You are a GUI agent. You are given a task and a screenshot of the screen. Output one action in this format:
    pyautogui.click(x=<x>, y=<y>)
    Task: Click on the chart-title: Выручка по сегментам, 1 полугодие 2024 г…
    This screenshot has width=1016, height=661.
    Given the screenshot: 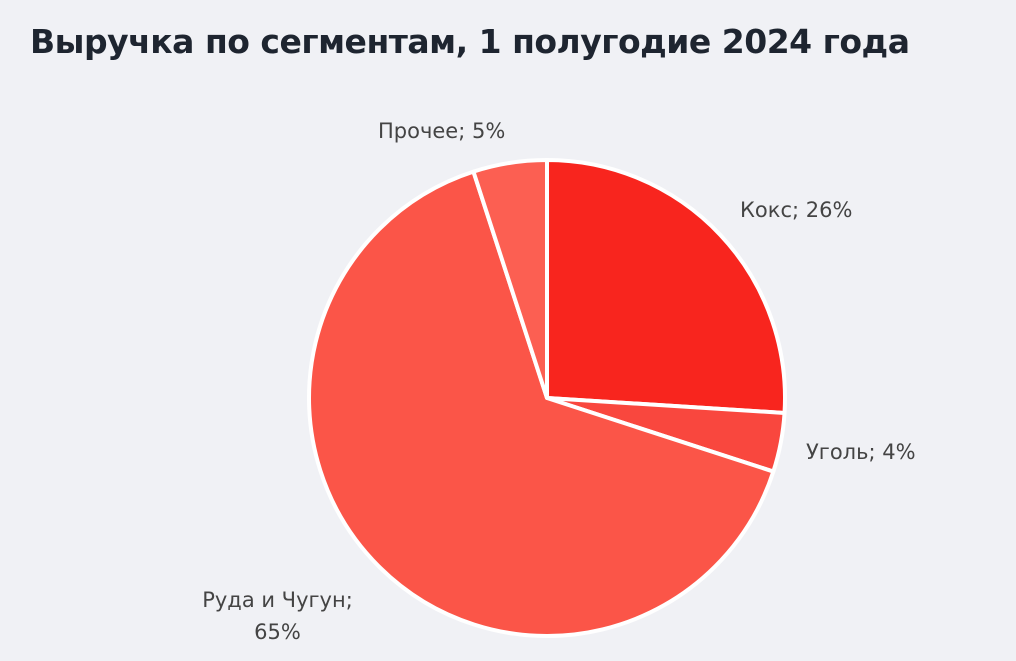 What is the action you would take?
    pyautogui.click(x=470, y=41)
    